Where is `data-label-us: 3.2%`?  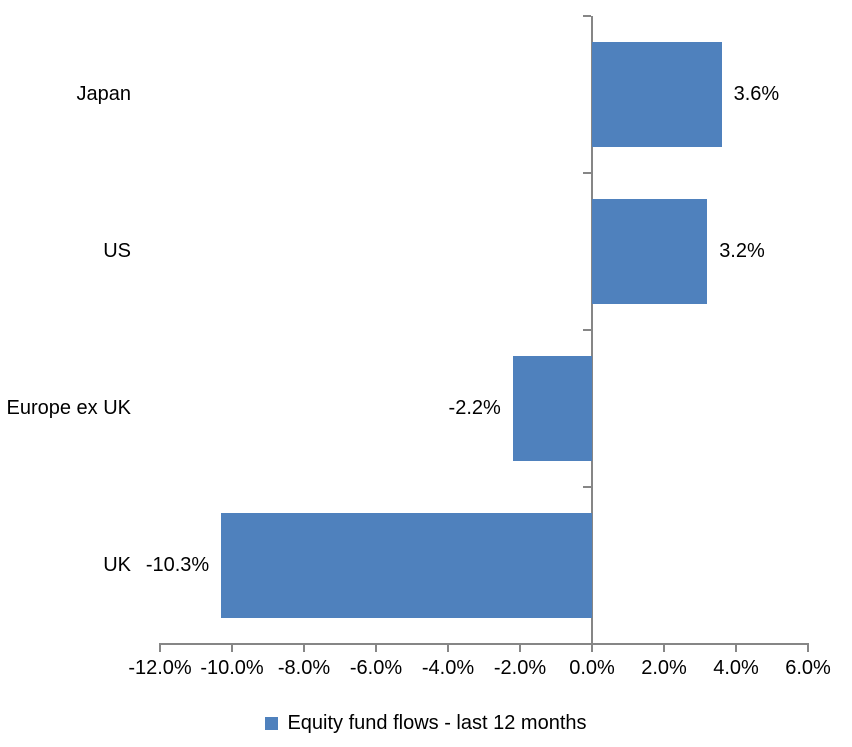 data-label-us: 3.2% is located at coordinates (742, 251).